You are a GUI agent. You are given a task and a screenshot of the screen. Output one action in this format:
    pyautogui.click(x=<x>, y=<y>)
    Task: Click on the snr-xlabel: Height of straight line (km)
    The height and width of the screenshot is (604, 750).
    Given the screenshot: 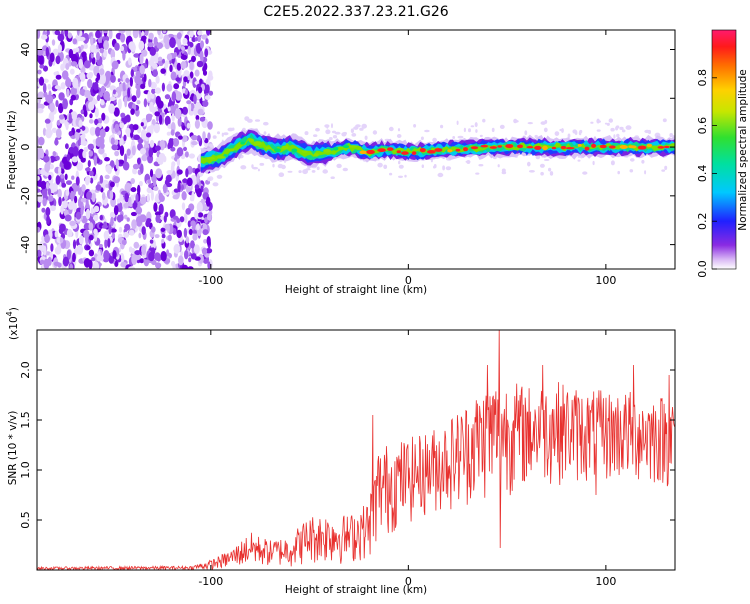 What is the action you would take?
    pyautogui.click(x=356, y=590)
    